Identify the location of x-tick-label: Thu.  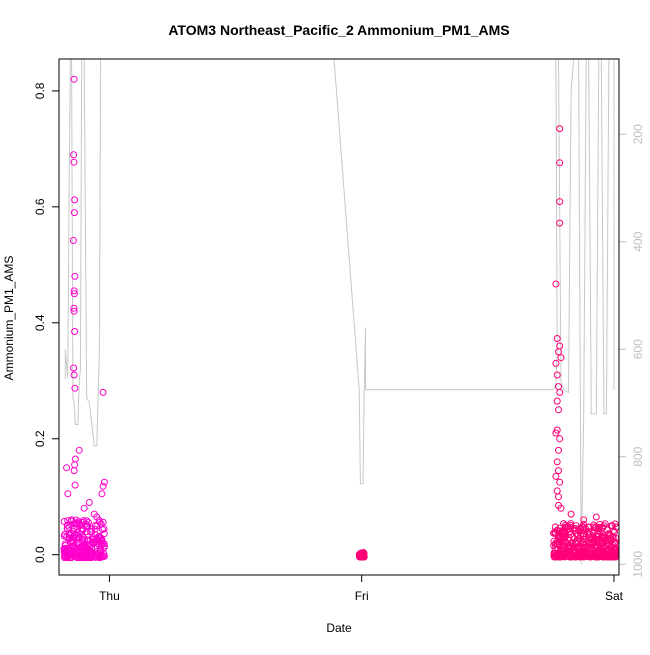
(109, 596).